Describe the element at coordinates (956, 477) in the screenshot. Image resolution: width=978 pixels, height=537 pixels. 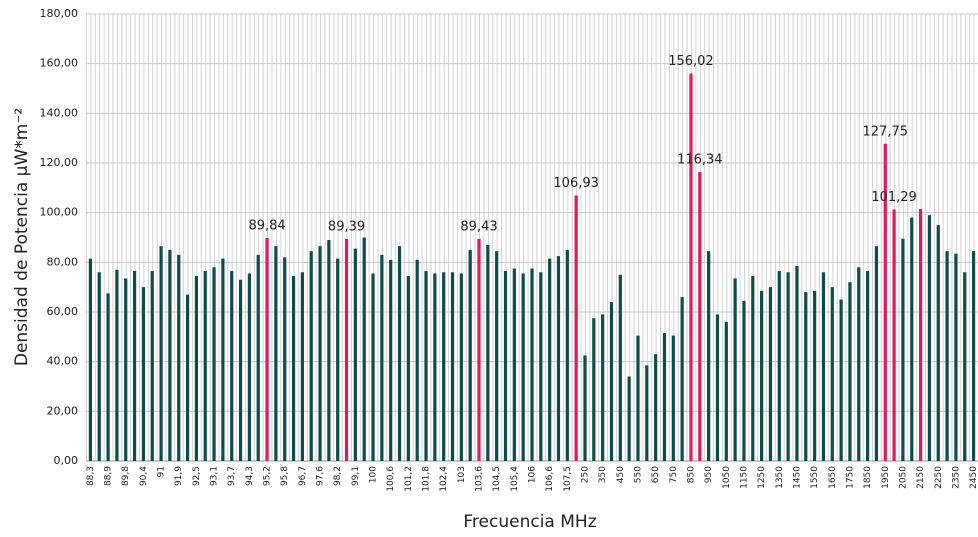
I see `x-tick-label: 2350` at that location.